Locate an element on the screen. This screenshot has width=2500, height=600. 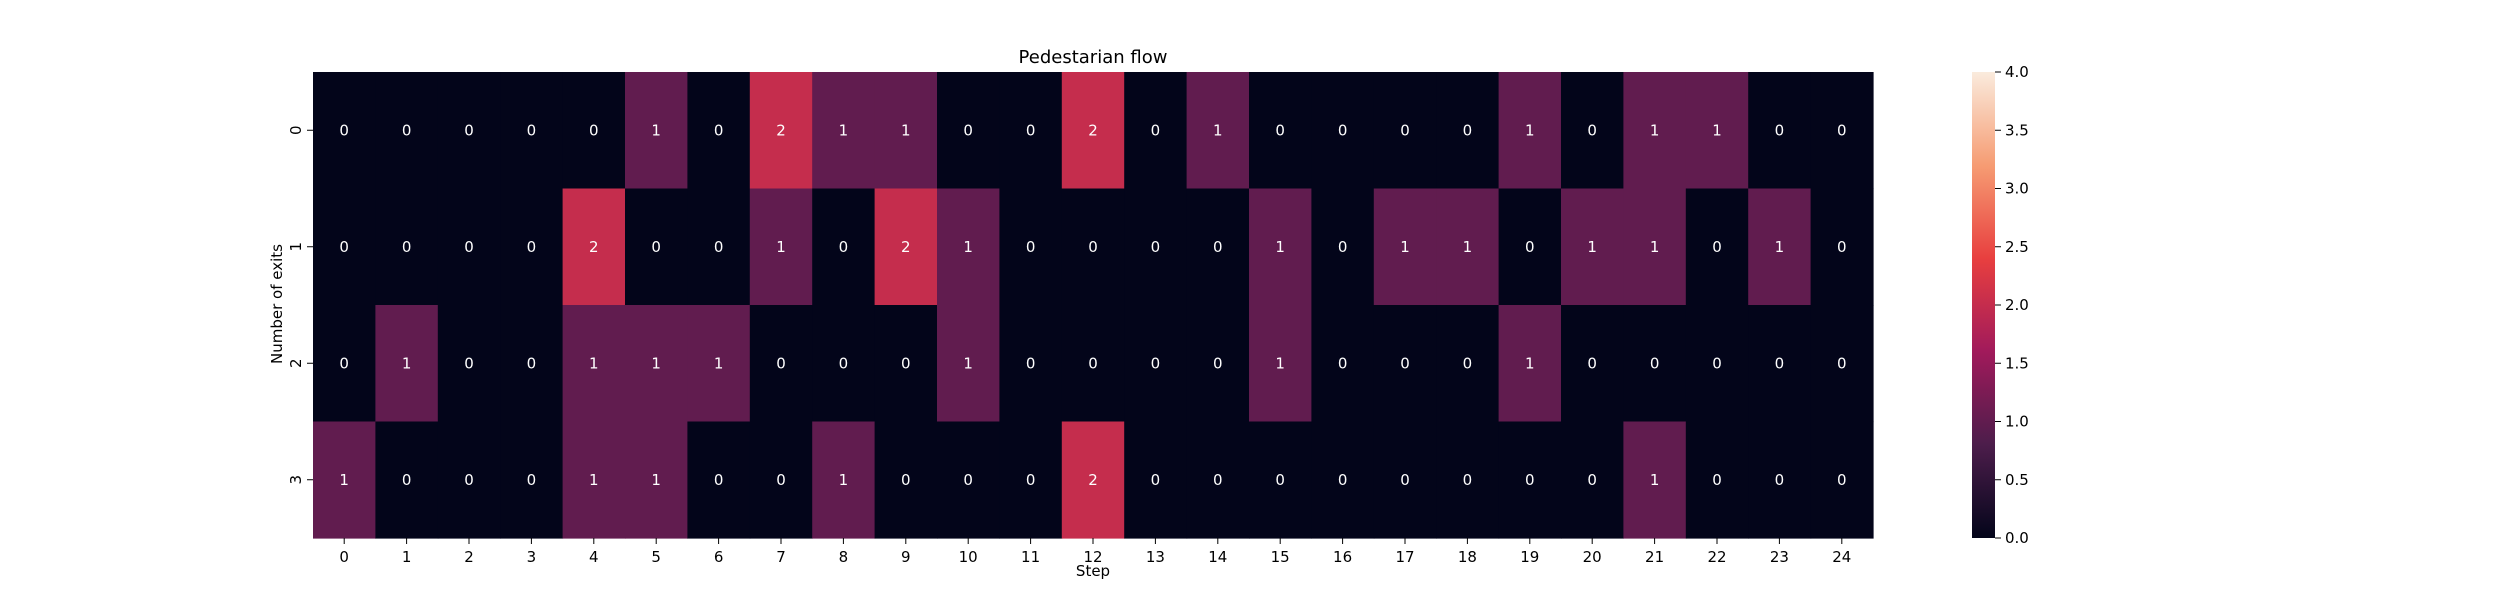
x-tick-label: 18 is located at coordinates (1467, 557).